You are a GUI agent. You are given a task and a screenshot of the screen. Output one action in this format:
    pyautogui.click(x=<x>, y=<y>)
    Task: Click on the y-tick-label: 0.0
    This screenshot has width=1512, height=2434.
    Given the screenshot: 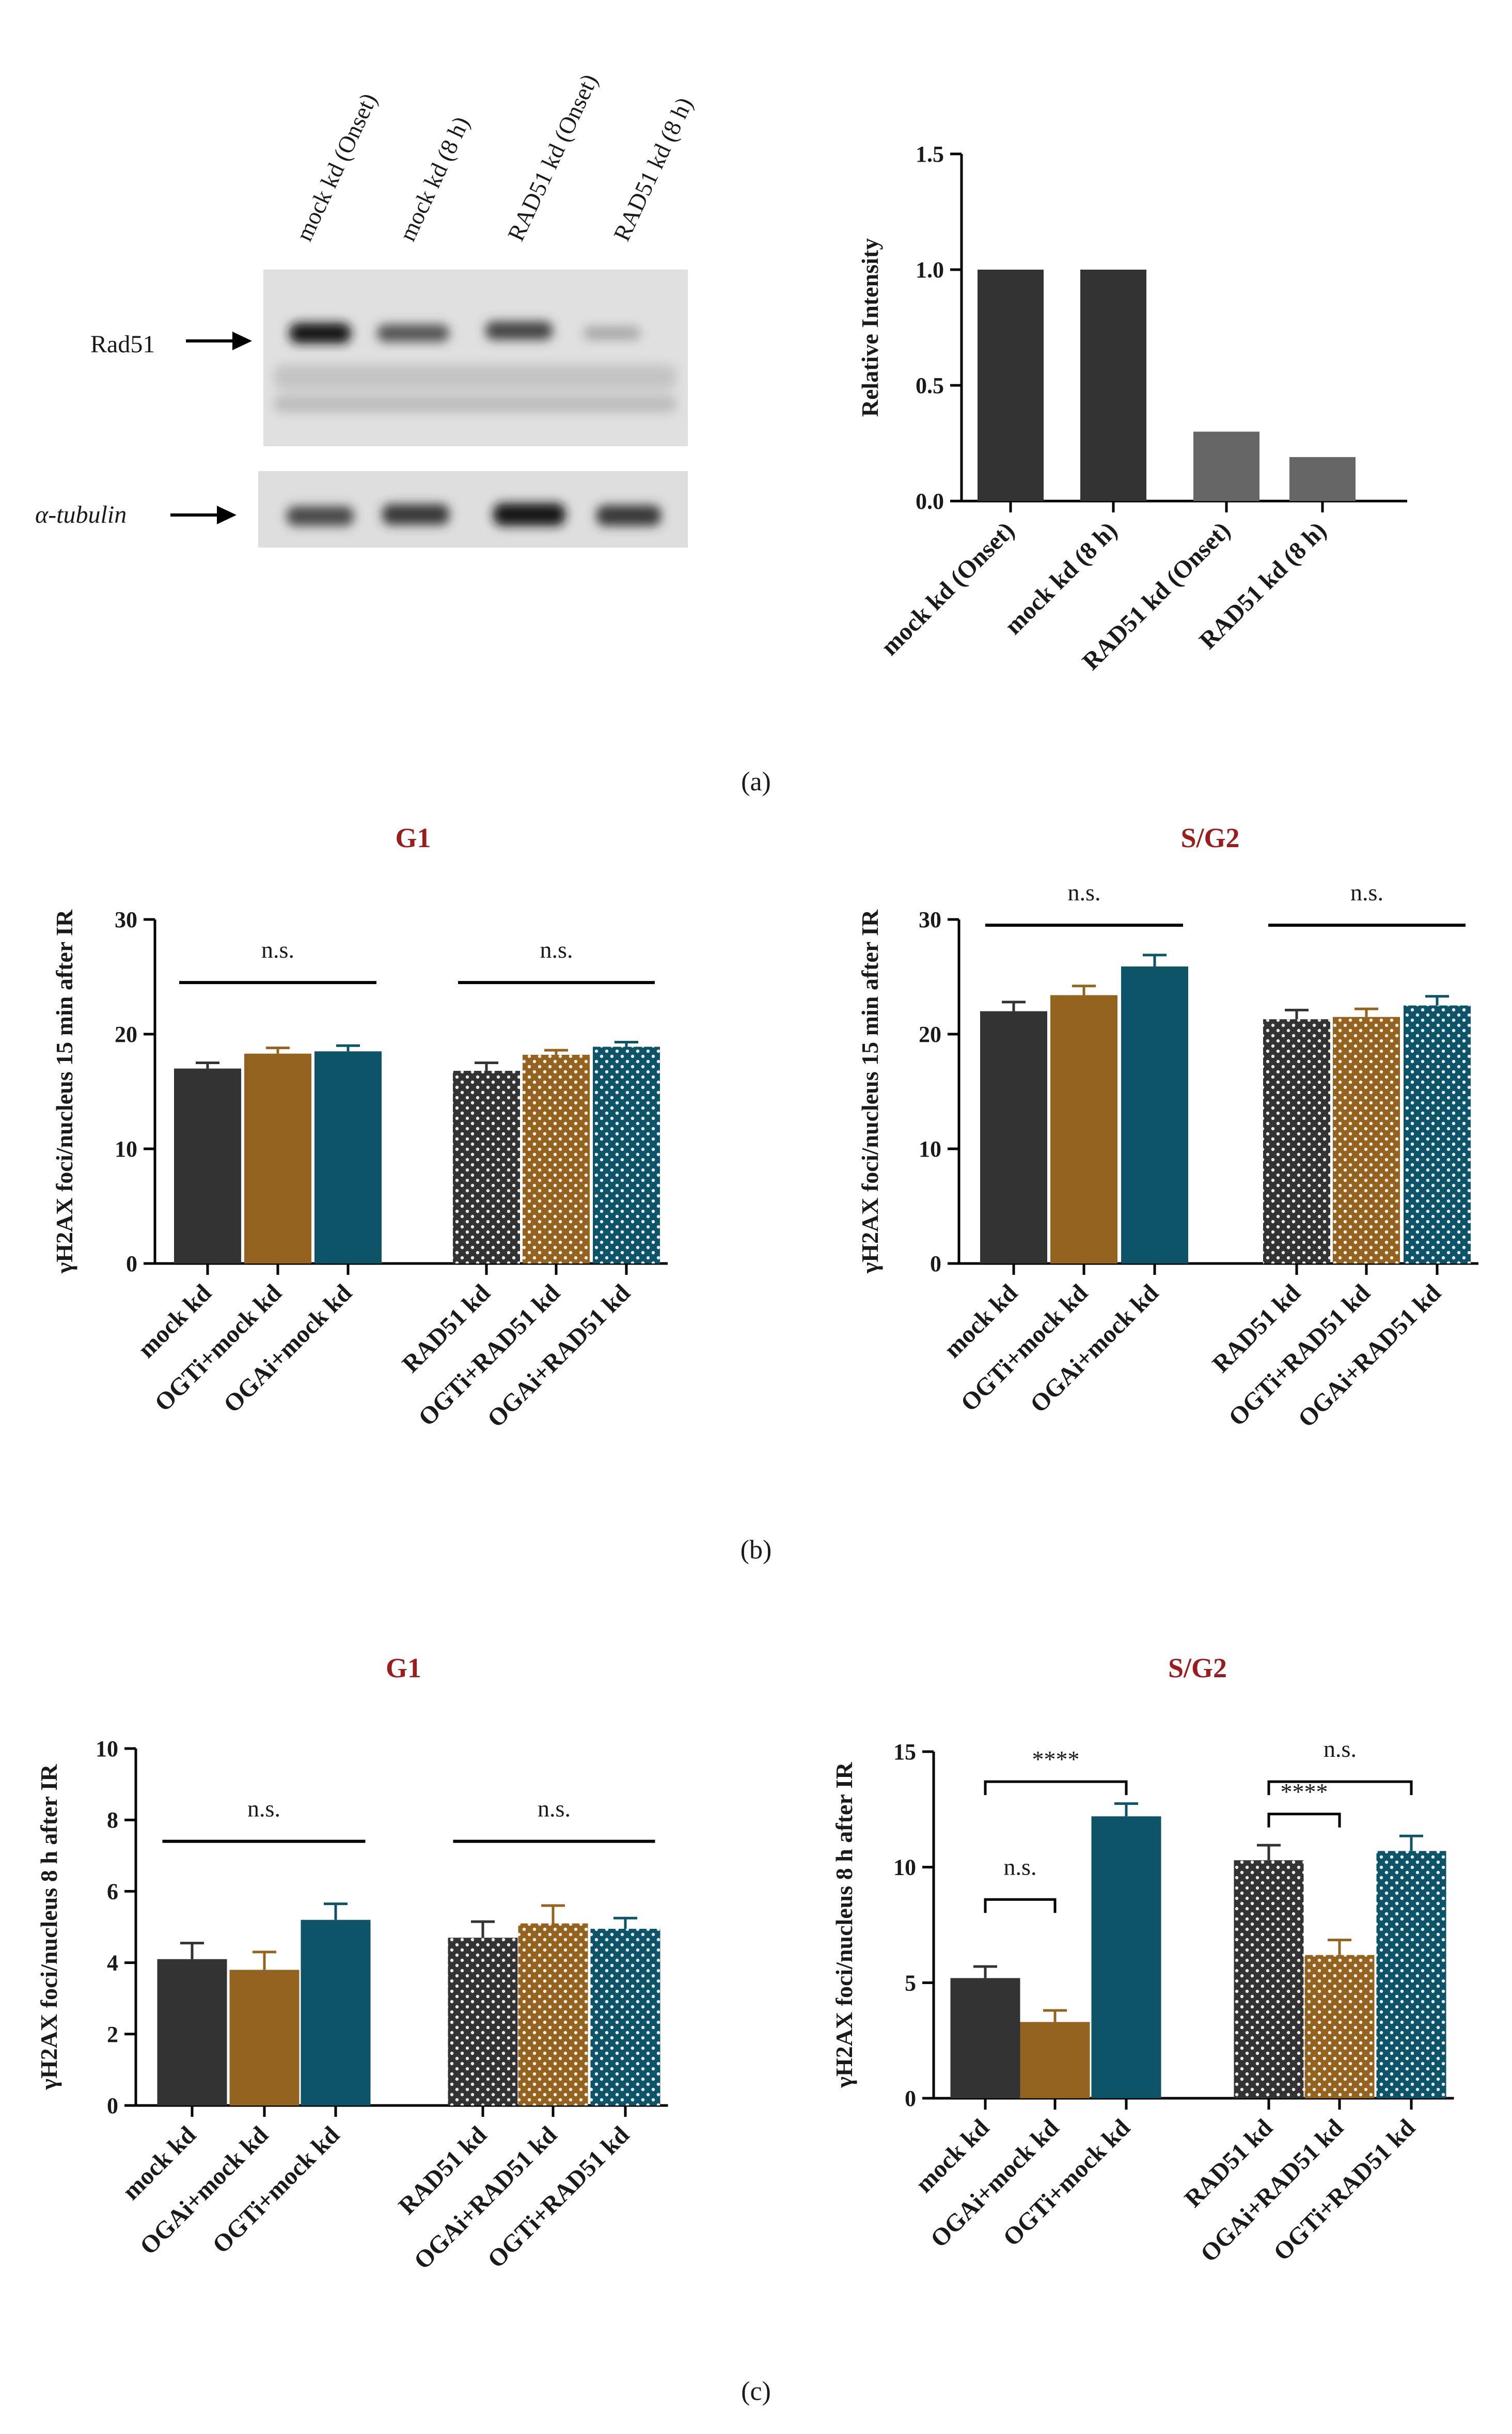 What is the action you would take?
    pyautogui.click(x=930, y=501)
    